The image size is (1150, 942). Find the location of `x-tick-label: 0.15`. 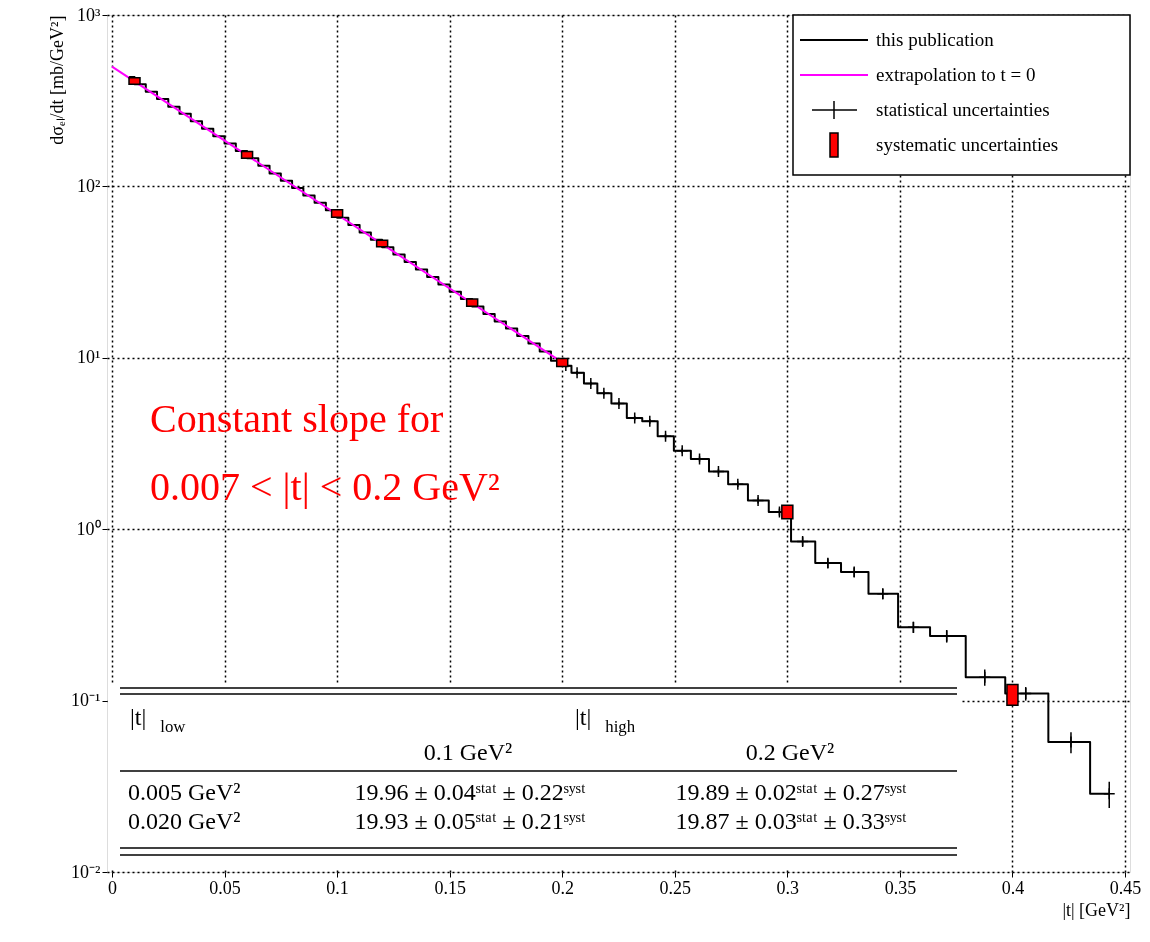

x-tick-label: 0.15 is located at coordinates (450, 887).